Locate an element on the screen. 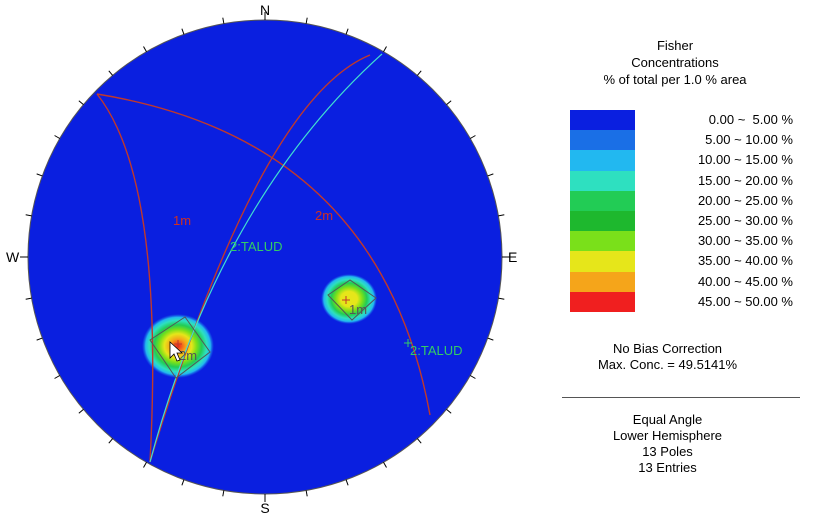 This screenshot has width=817, height=525. entry-count: 13 Entries is located at coordinates (667, 467).